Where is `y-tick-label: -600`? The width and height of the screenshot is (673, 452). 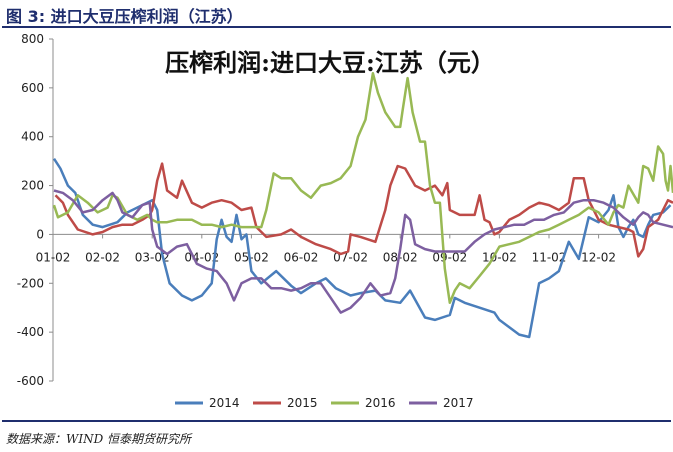 y-tick-label: -600 is located at coordinates (30, 381).